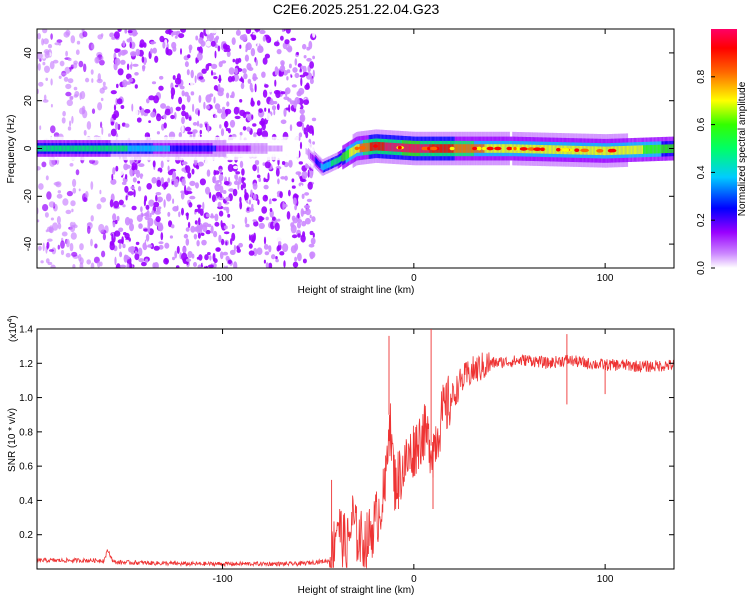 The image size is (750, 600). What do you see at coordinates (28, 101) in the screenshot?
I see `spectrogram-y-tick-label: 20` at bounding box center [28, 101].